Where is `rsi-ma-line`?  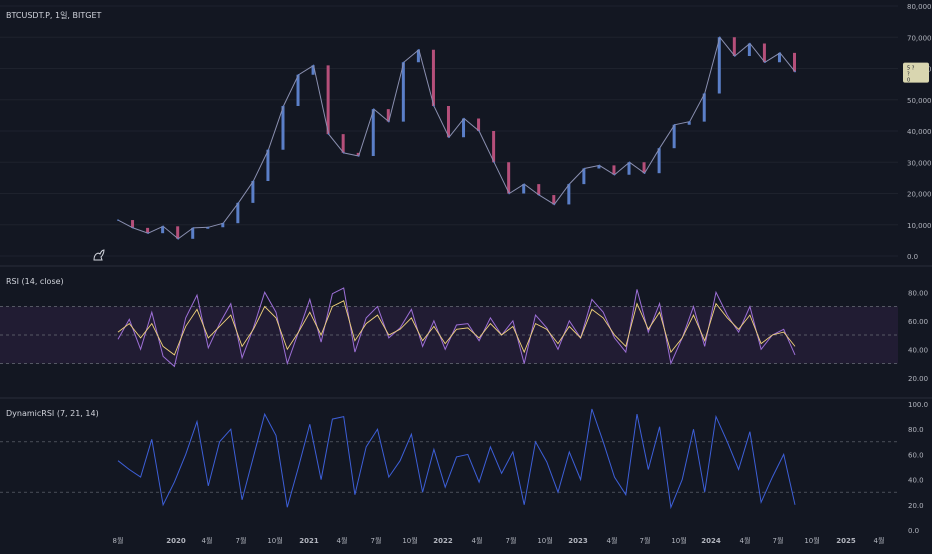 rsi-ma-line is located at coordinates (456, 328).